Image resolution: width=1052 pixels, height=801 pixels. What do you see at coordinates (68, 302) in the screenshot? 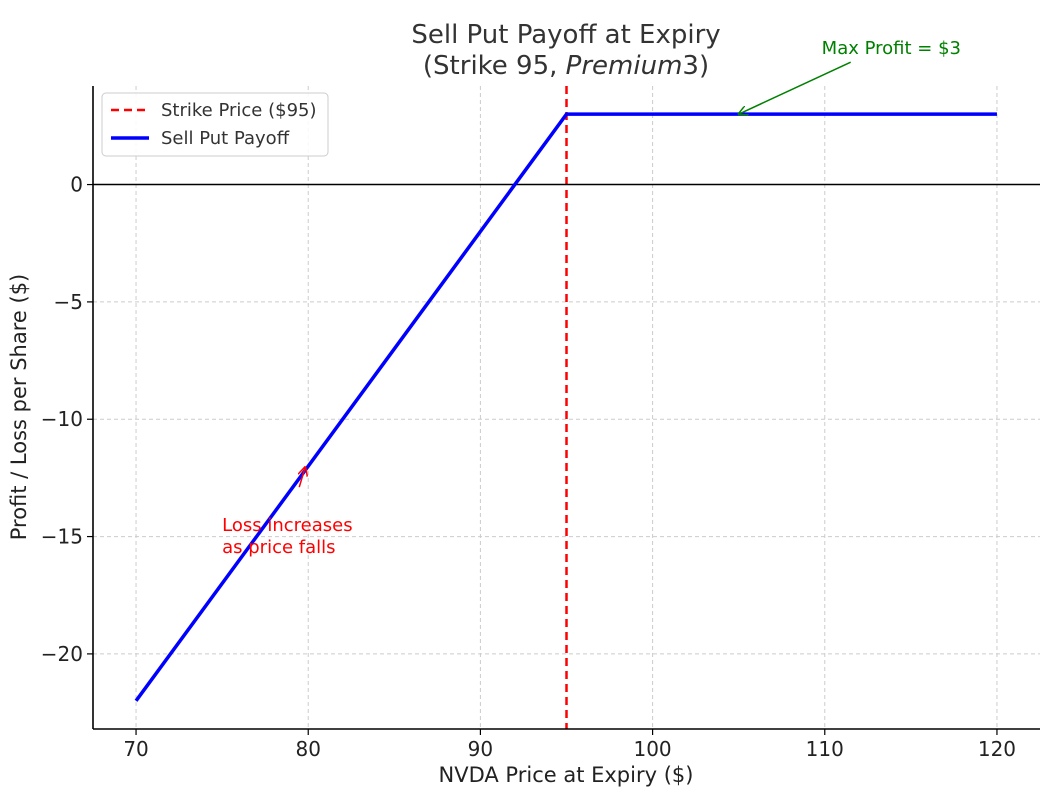
I see `y-tick-label: −5` at bounding box center [68, 302].